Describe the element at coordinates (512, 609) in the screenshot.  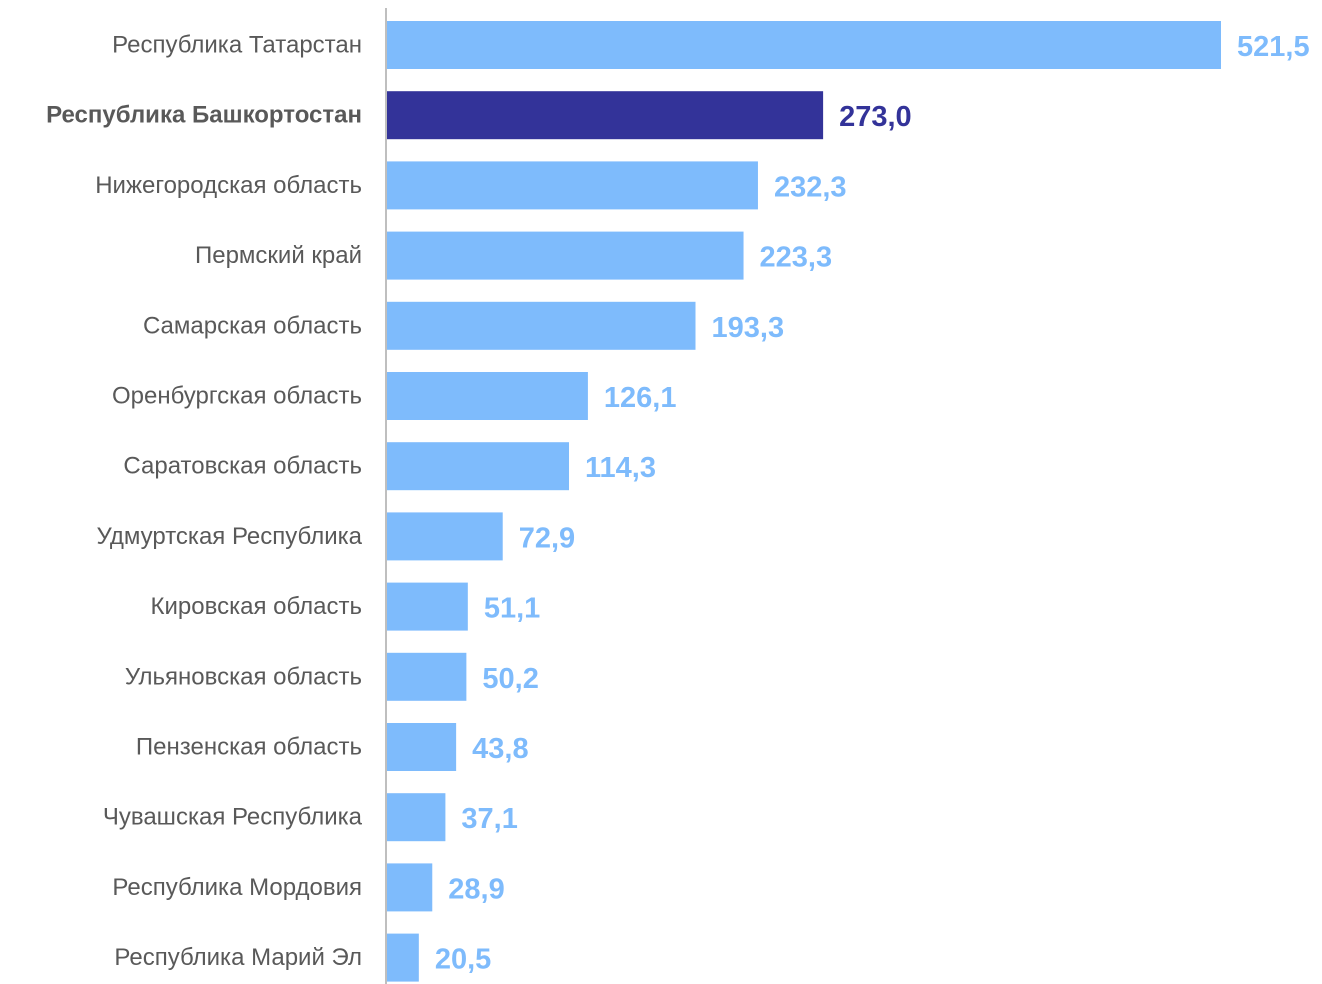
I see `value-label: 51,1` at that location.